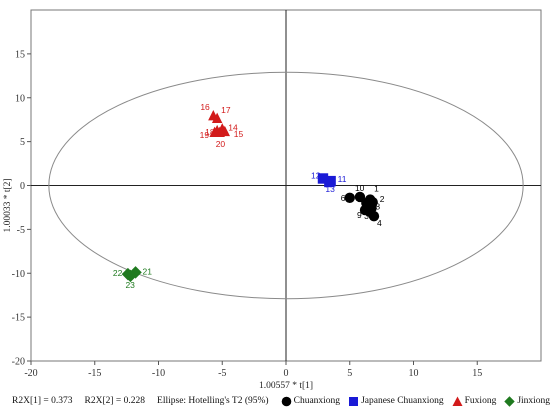 Image resolution: width=550 pixels, height=412 pixels. Describe the element at coordinates (18, 318) in the screenshot. I see `y-tick-label: -15` at that location.